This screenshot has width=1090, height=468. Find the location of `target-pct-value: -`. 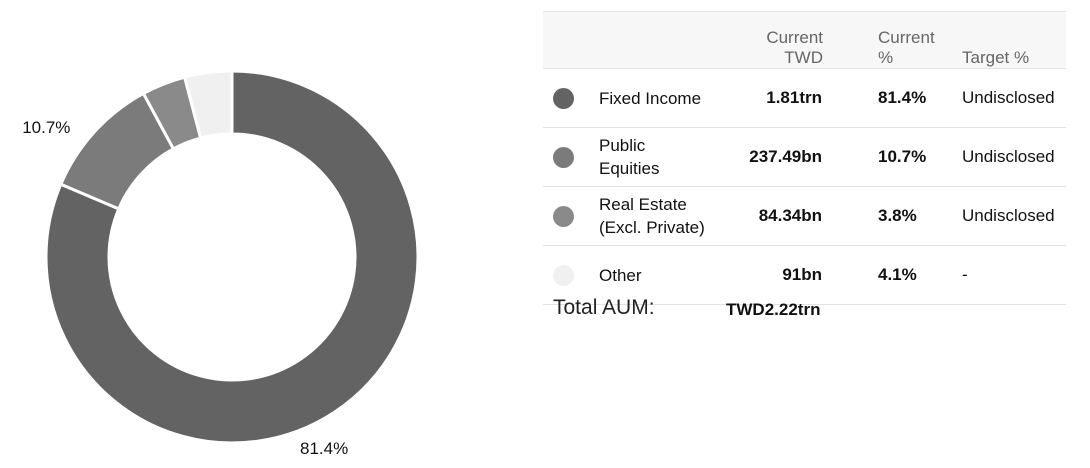

target-pct-value: - is located at coordinates (1007, 275).